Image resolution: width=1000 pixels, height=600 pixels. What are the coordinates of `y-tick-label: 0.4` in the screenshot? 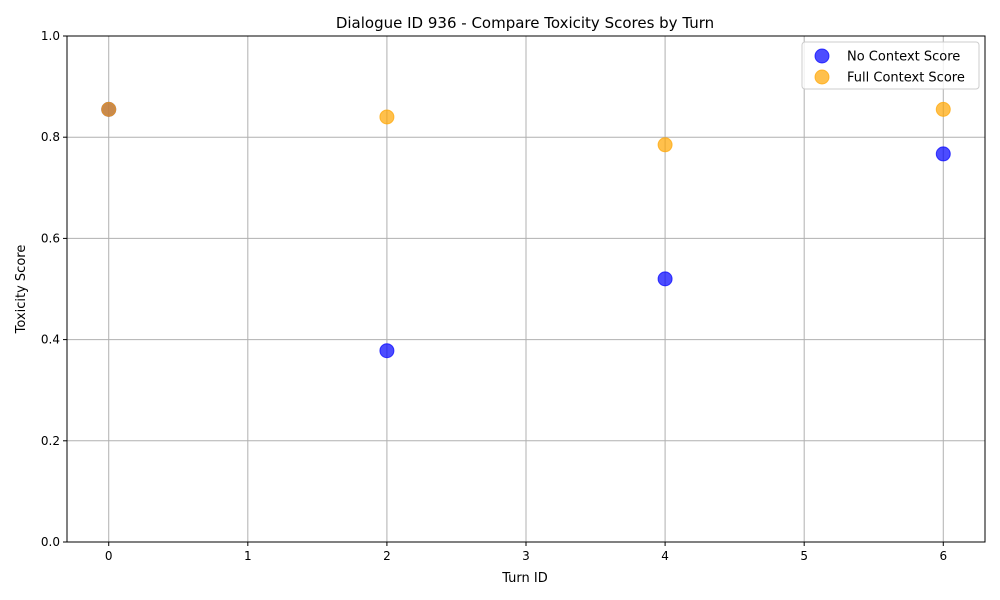 It's located at (50, 340).